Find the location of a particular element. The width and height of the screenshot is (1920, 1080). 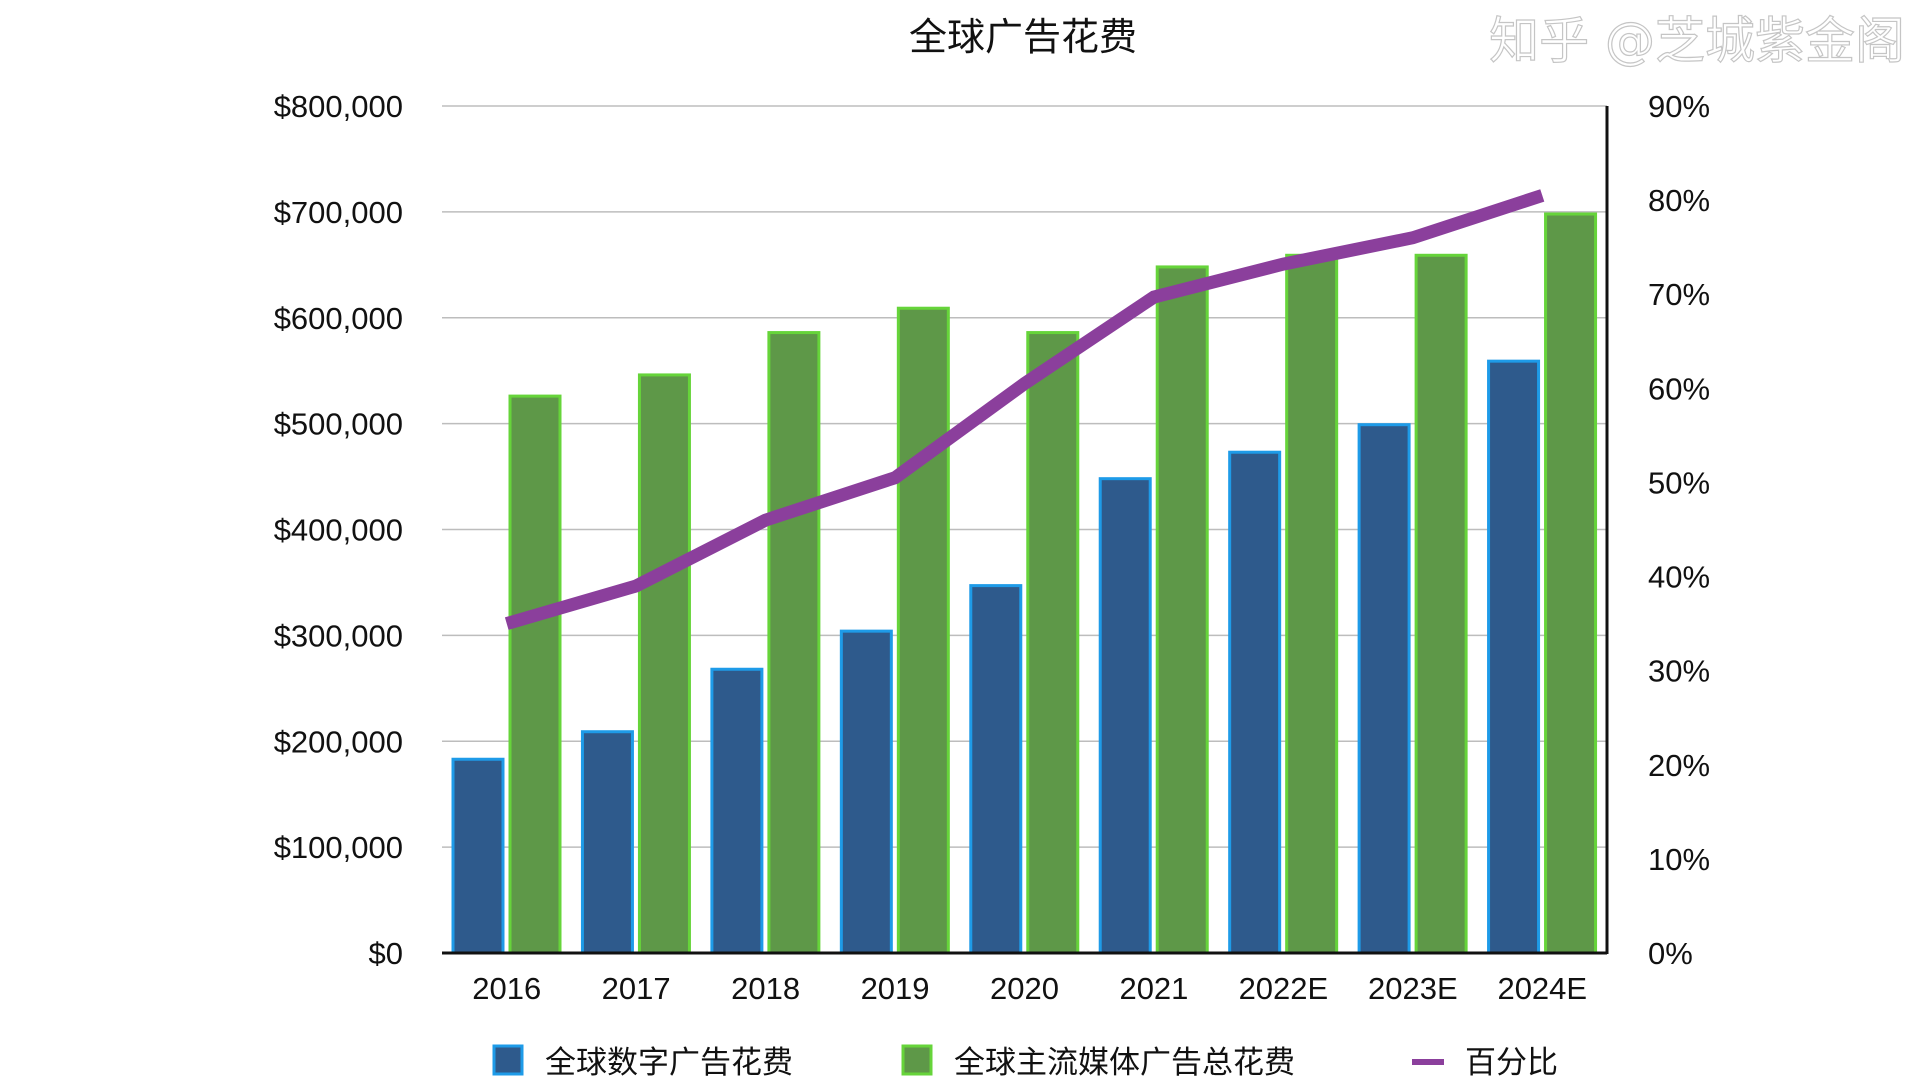

y-right-tick-label: 10% is located at coordinates (1679, 859).